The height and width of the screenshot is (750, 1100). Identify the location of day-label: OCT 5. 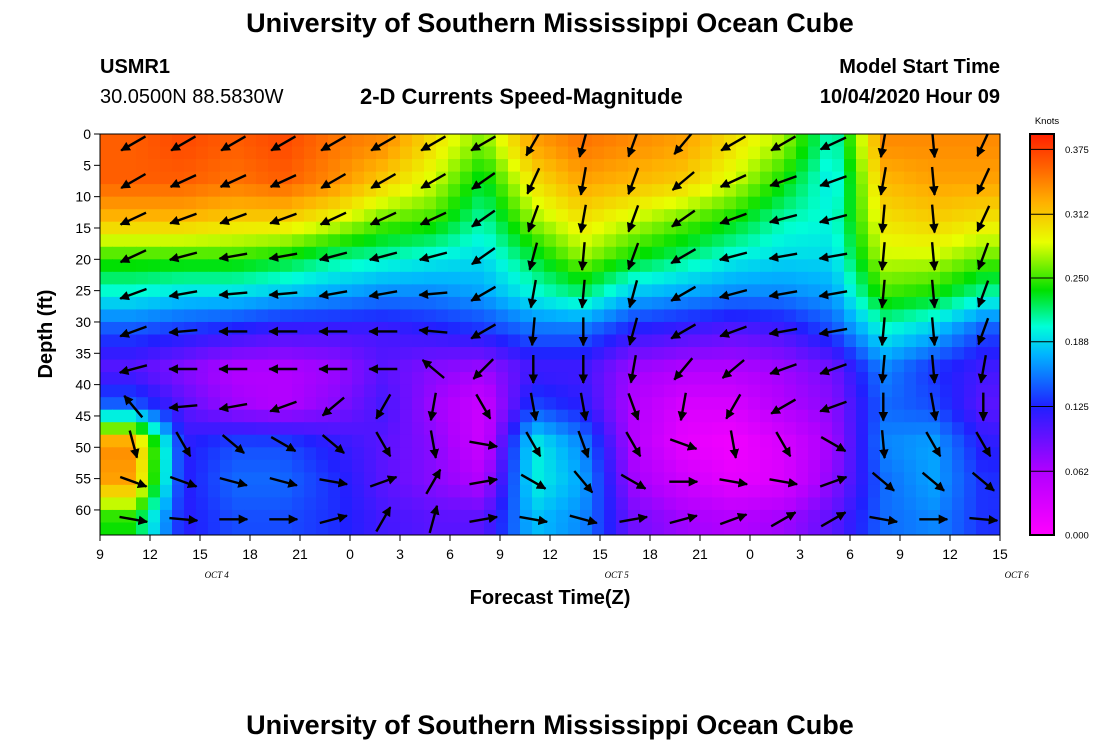
(617, 575).